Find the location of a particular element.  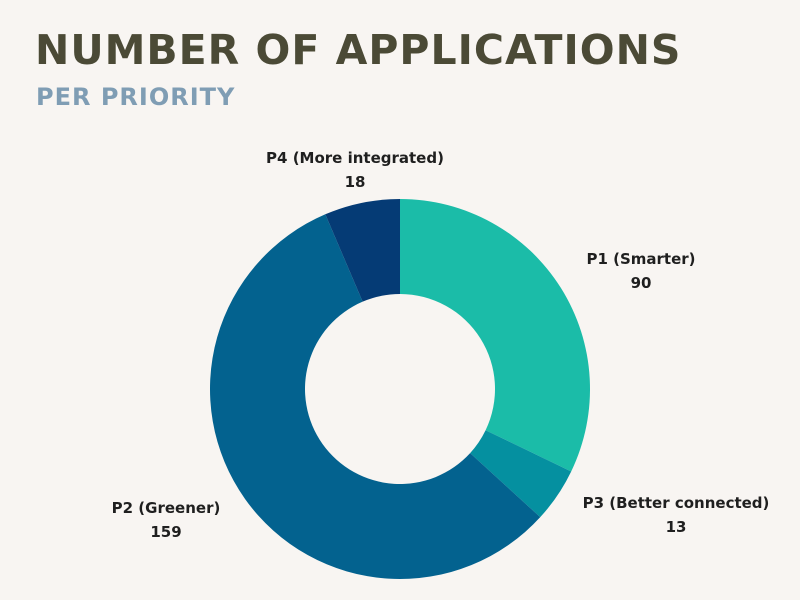

slice-label-3: P2 (Greener) is located at coordinates (166, 508).